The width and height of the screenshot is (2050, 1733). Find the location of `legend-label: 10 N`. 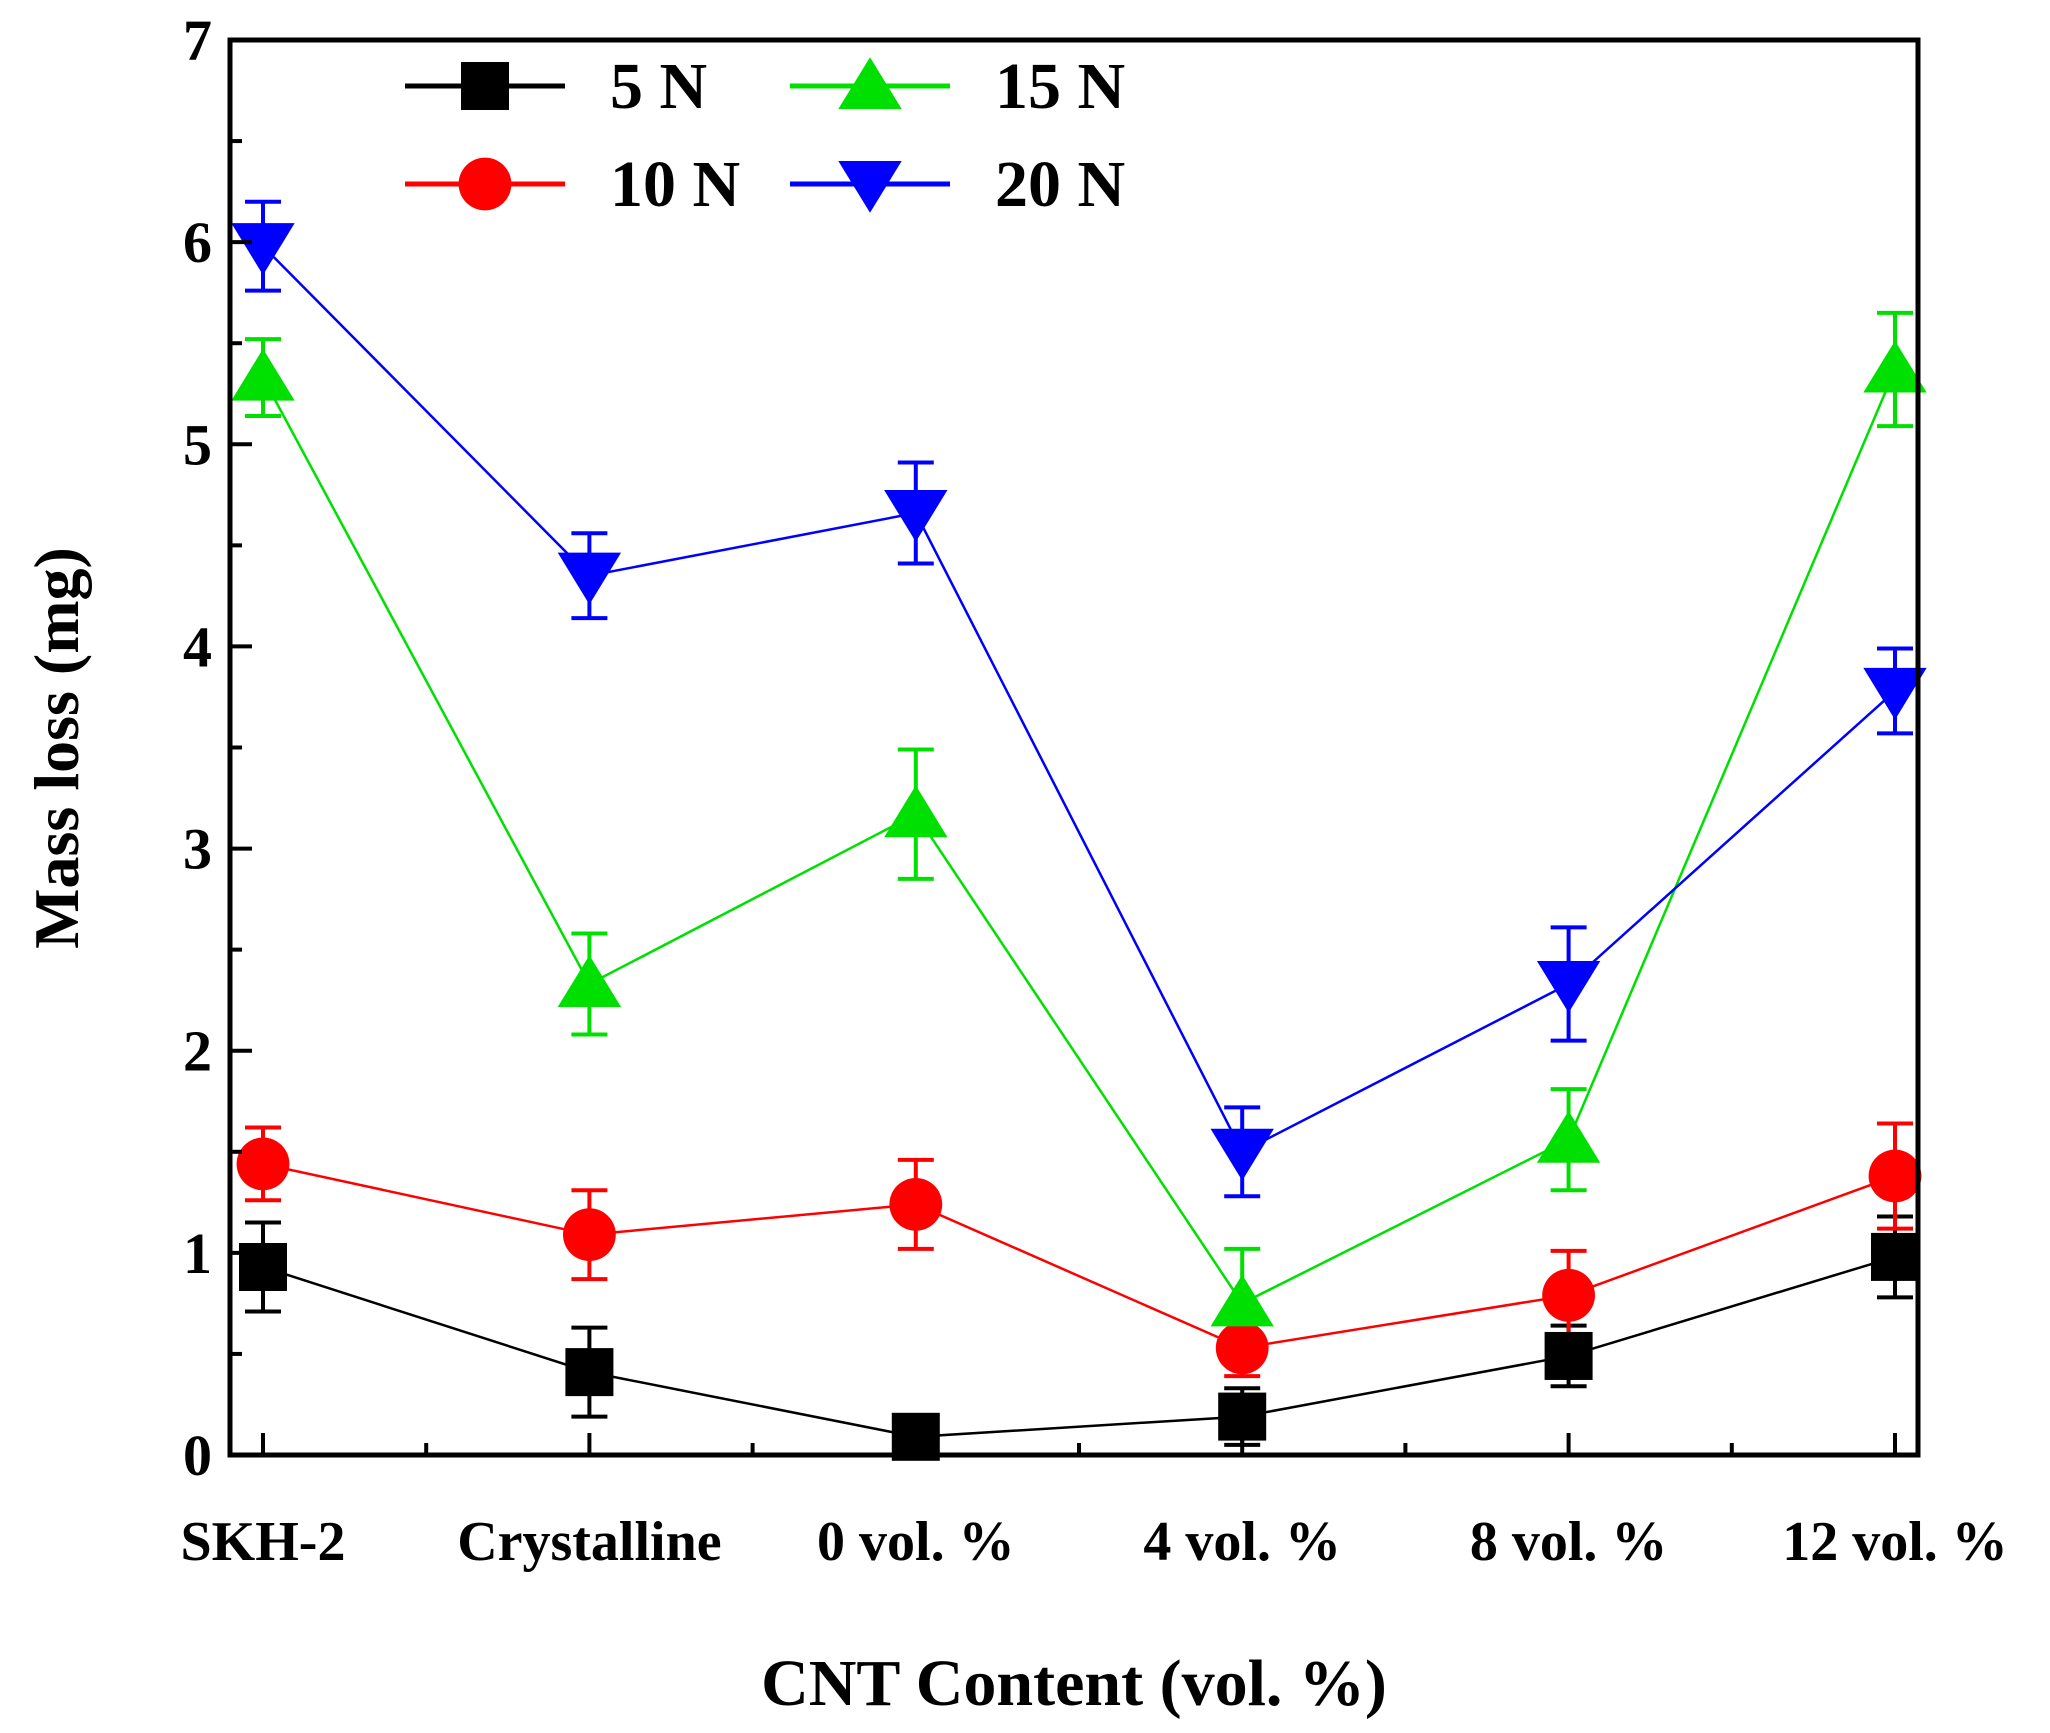

legend-label: 10 N is located at coordinates (675, 184).